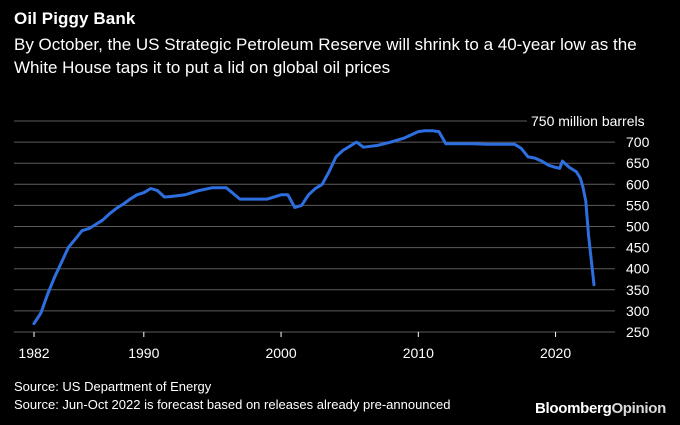  Describe the element at coordinates (280, 353) in the screenshot. I see `x-tick-label: 2000` at that location.